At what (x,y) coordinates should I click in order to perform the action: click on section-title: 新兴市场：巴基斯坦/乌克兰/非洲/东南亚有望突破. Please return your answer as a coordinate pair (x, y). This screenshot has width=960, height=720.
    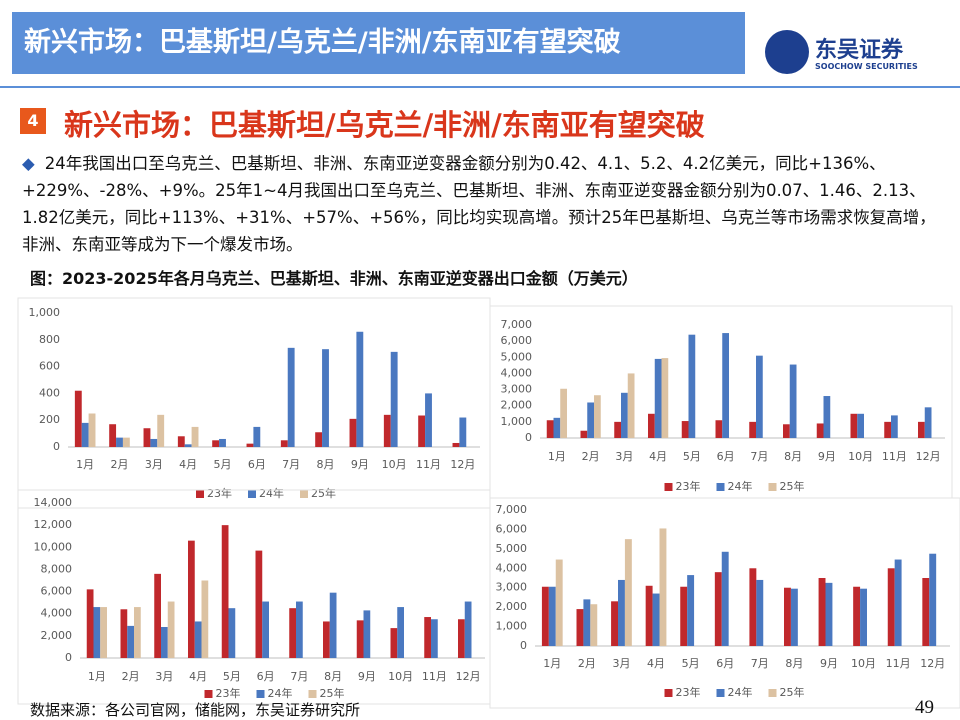
    Looking at the image, I should click on (384, 125).